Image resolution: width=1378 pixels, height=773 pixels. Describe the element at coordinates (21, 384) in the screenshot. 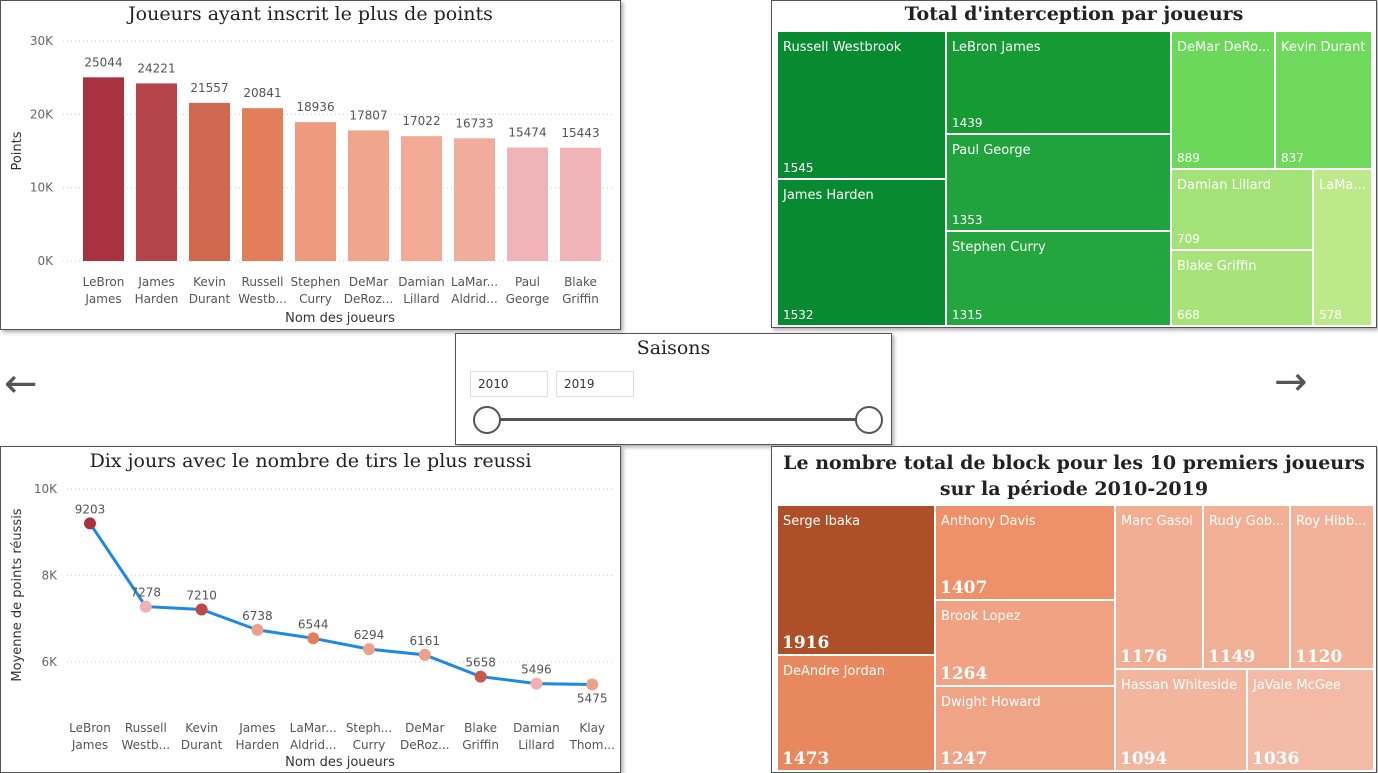

I see `previous-page-arrow-icon: ←` at that location.